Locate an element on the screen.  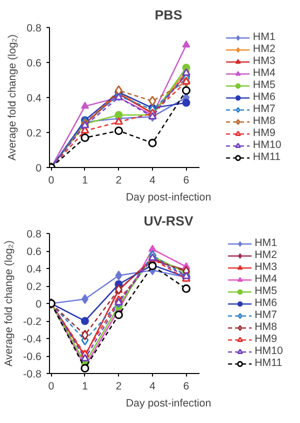
y-tick-label: -0.6 is located at coordinates (32, 357).